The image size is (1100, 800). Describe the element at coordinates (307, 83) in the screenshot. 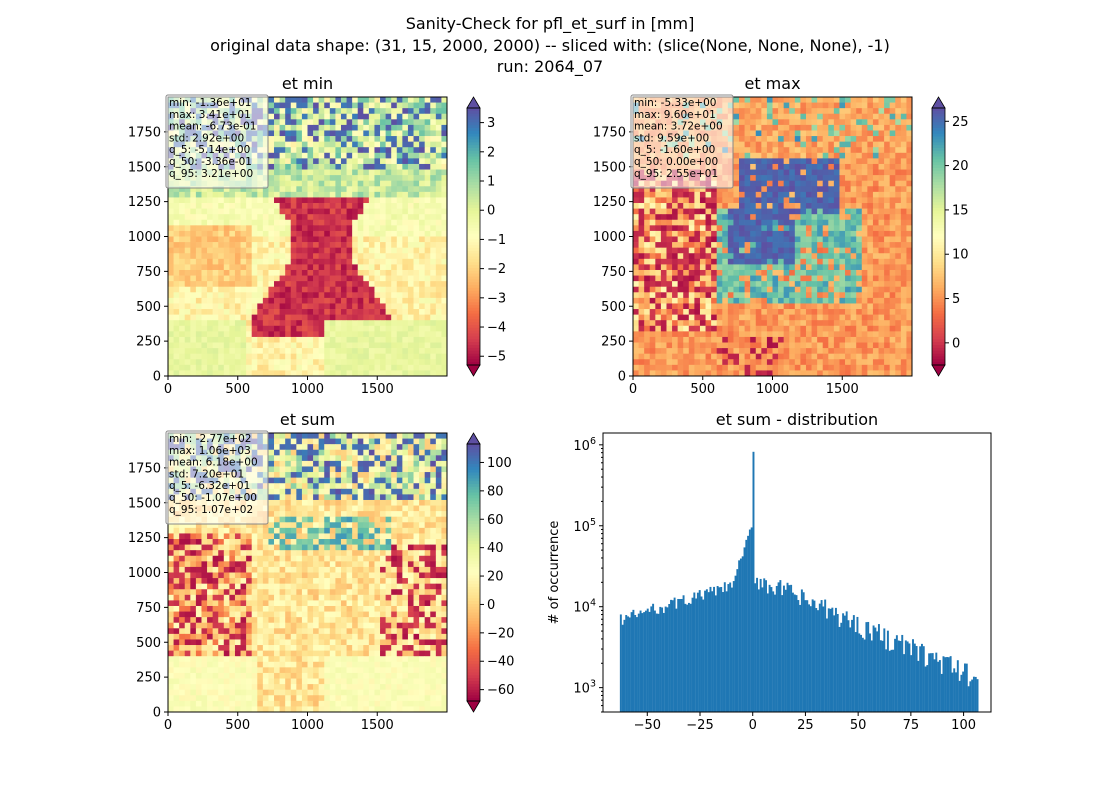

I see `axes-title: et min` at that location.